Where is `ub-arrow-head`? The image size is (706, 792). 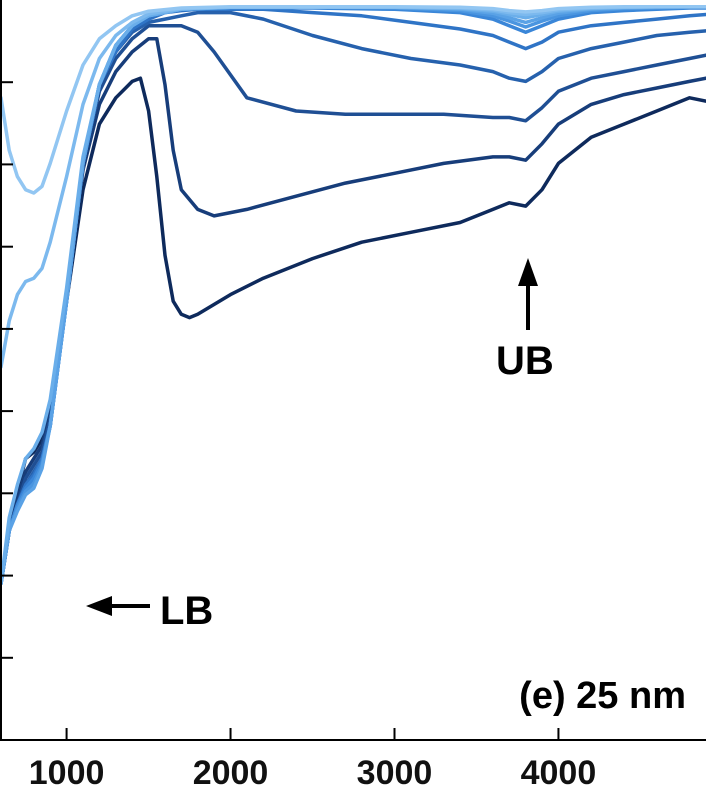
ub-arrow-head is located at coordinates (528, 272).